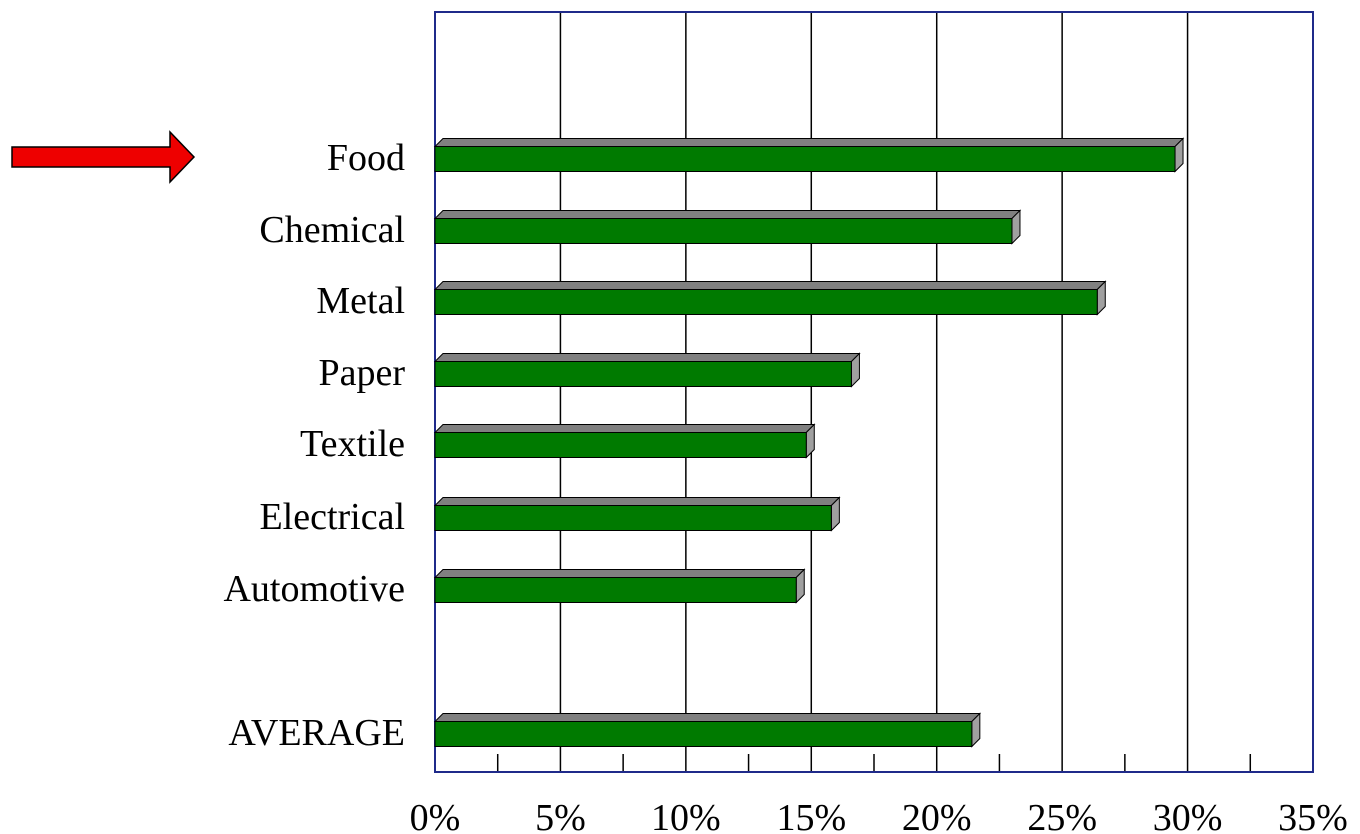 The height and width of the screenshot is (834, 1360). I want to click on category-label-food: Food, so click(366, 158).